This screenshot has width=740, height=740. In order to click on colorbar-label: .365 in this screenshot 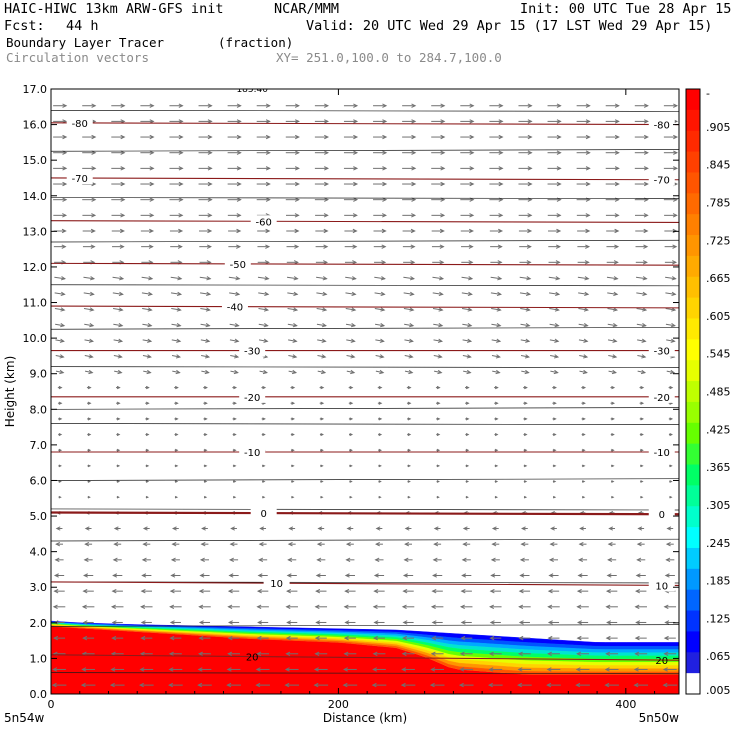, I will do `click(718, 467)`.